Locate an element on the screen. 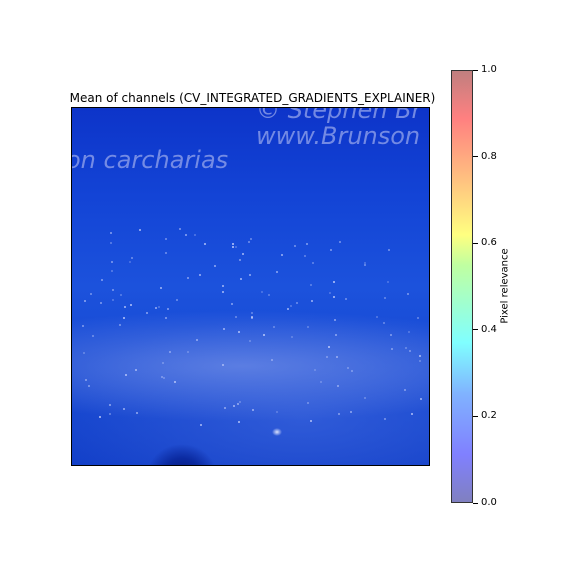  colorbar-tick-label: 0.0 is located at coordinates (489, 502).